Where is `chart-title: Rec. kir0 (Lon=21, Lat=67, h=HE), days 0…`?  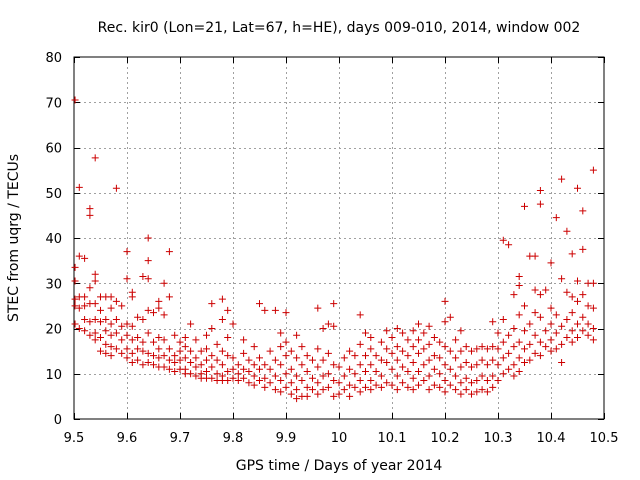
chart-title: Rec. kir0 (Lon=21, Lat=67, h=HE), days 0… is located at coordinates (339, 28).